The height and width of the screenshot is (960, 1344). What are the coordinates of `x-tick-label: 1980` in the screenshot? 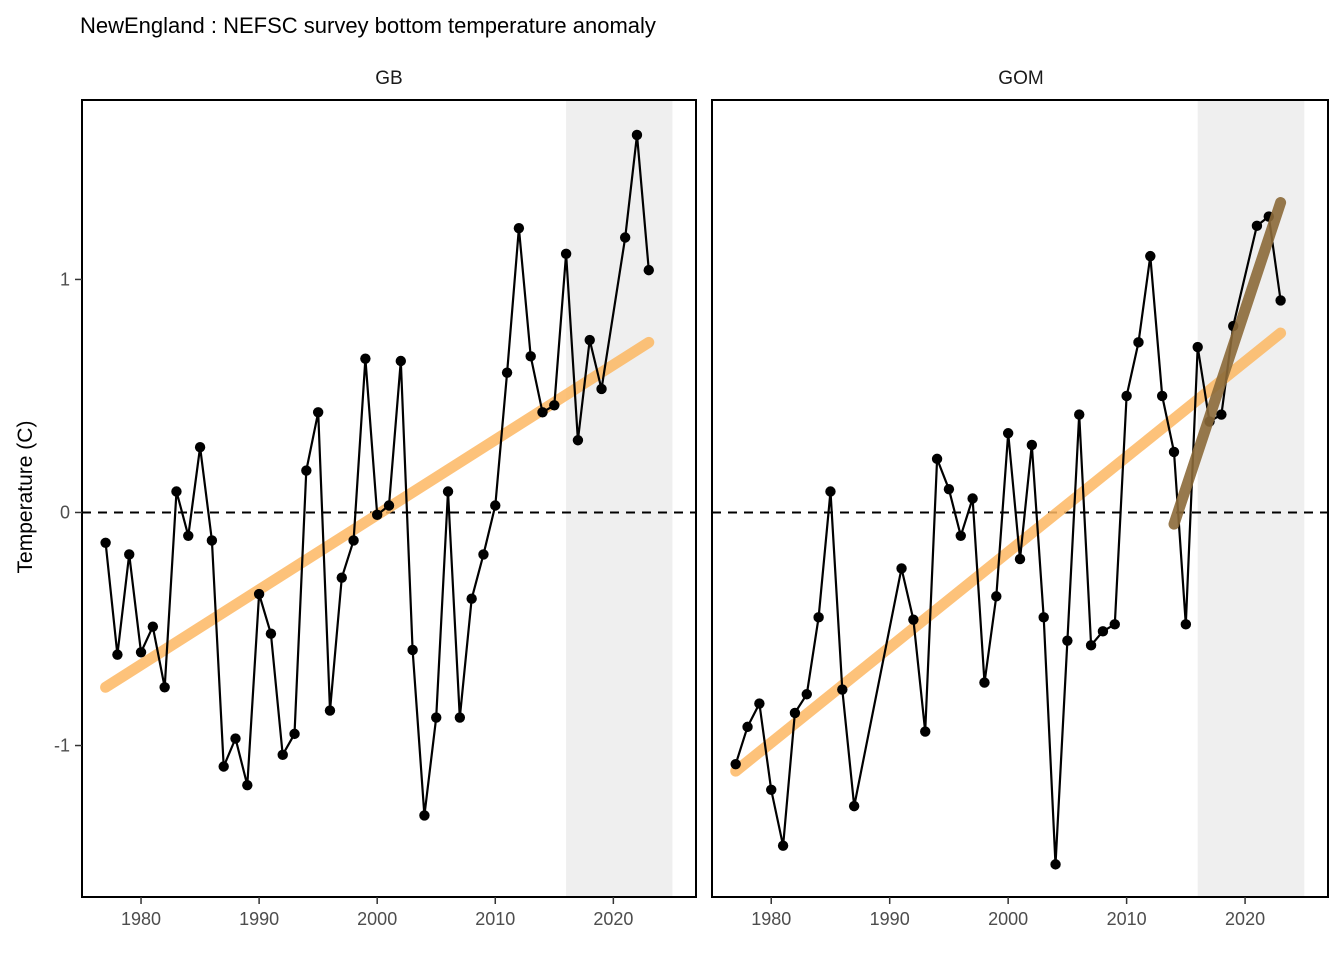 It's located at (141, 919).